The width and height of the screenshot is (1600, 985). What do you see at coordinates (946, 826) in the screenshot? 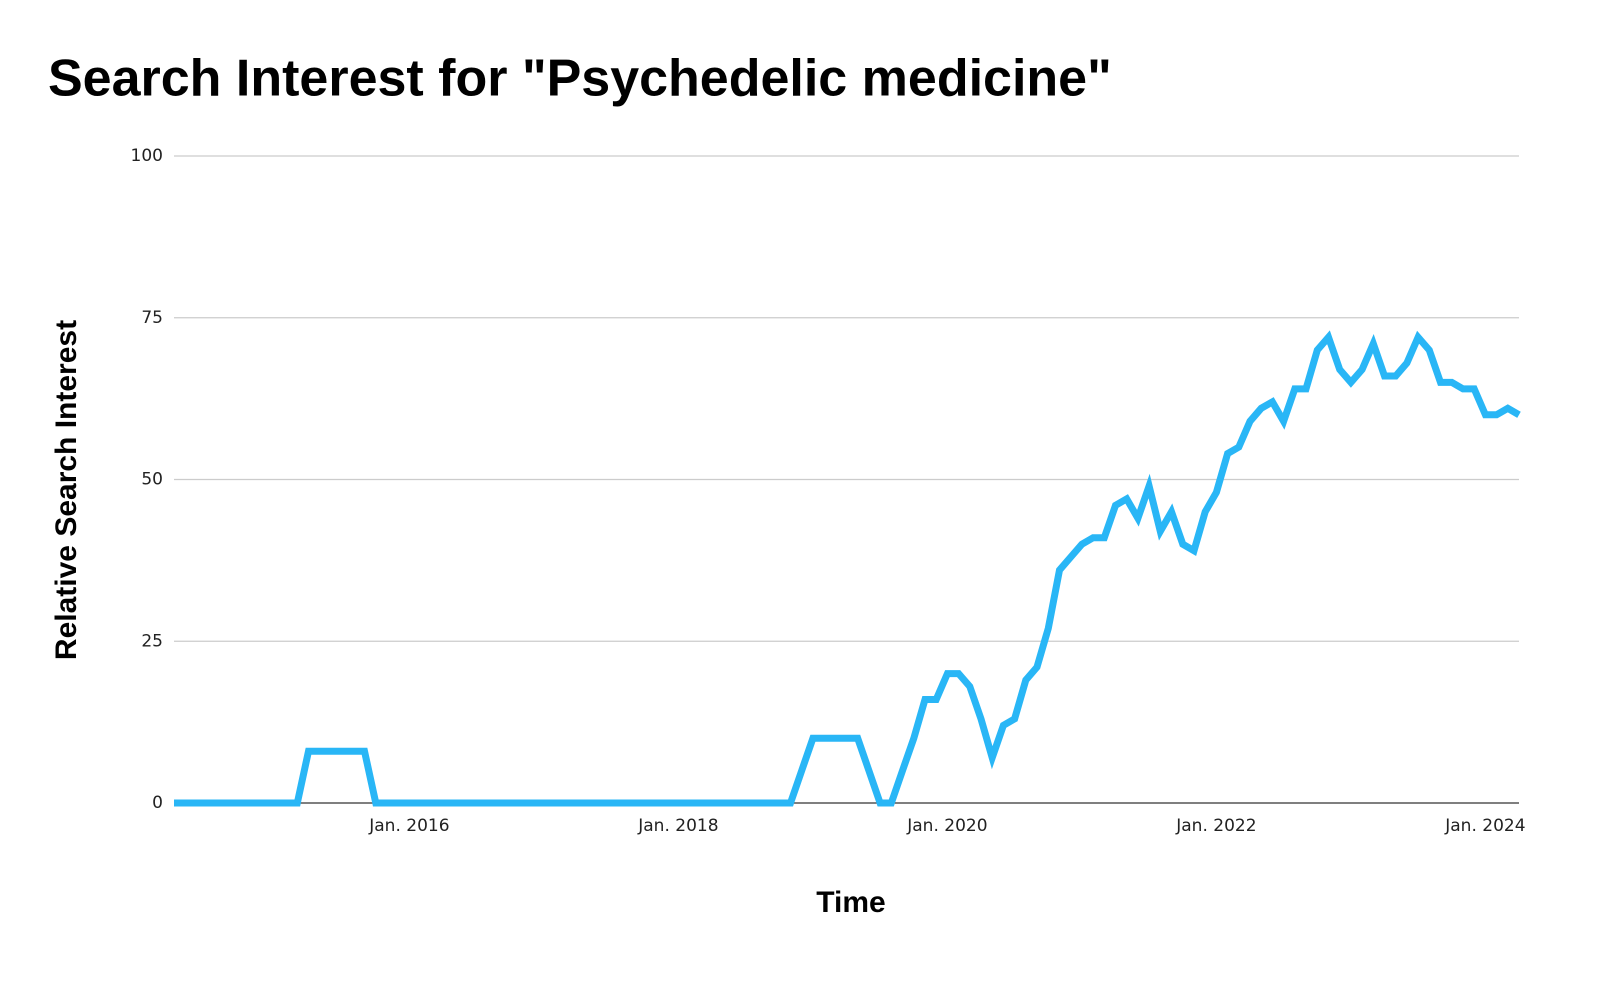
I see `x-tick-label: Jan. 2020` at bounding box center [946, 826].